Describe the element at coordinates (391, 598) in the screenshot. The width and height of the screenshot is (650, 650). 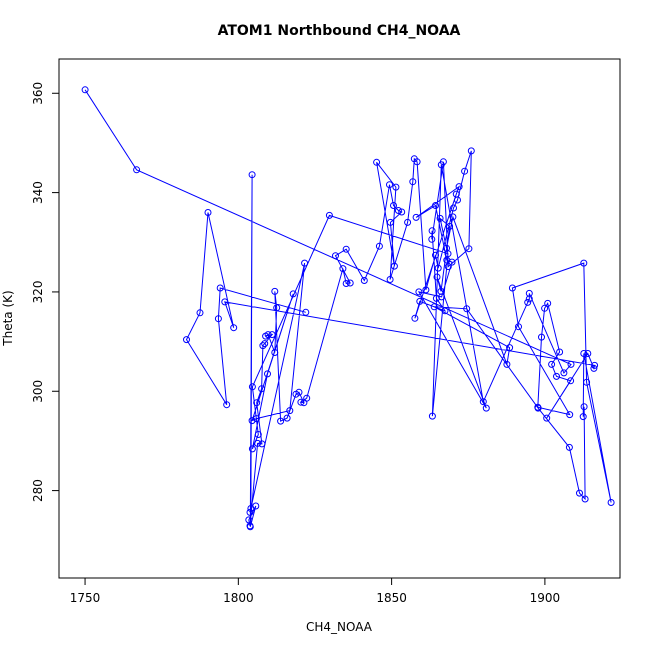
I see `x-tick-label: 1850` at that location.